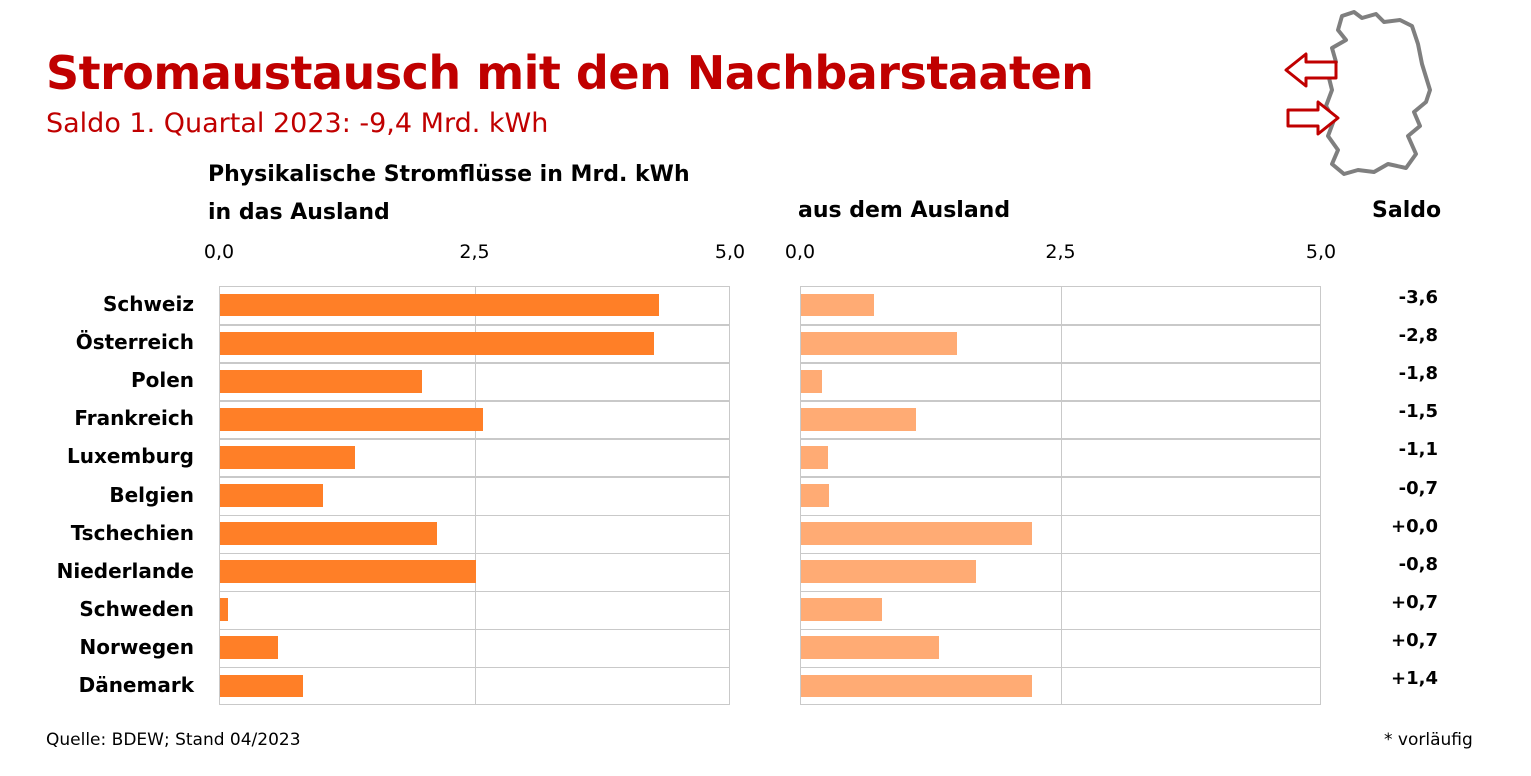  What do you see at coordinates (136, 684) in the screenshot?
I see `category-label: Dänemark` at bounding box center [136, 684].